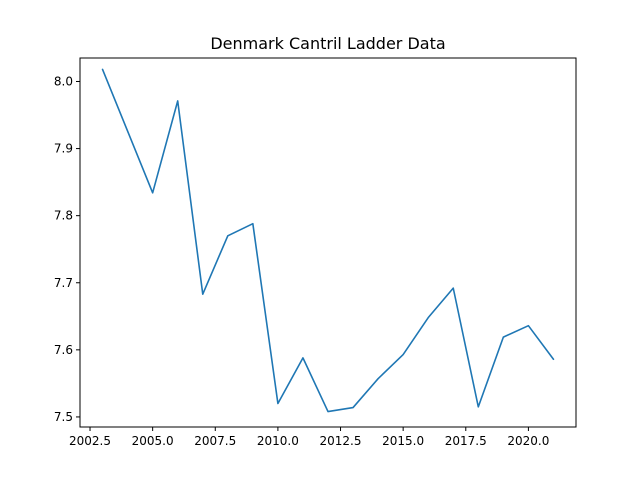 The width and height of the screenshot is (640, 480). Describe the element at coordinates (63, 350) in the screenshot. I see `y-tick-label: 7.6` at that location.